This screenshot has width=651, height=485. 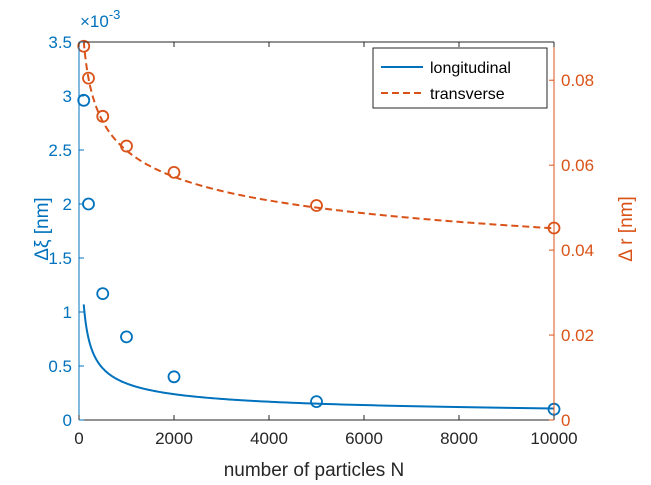 What do you see at coordinates (60, 366) in the screenshot?
I see `left-y-tick-label: 0.5` at bounding box center [60, 366].